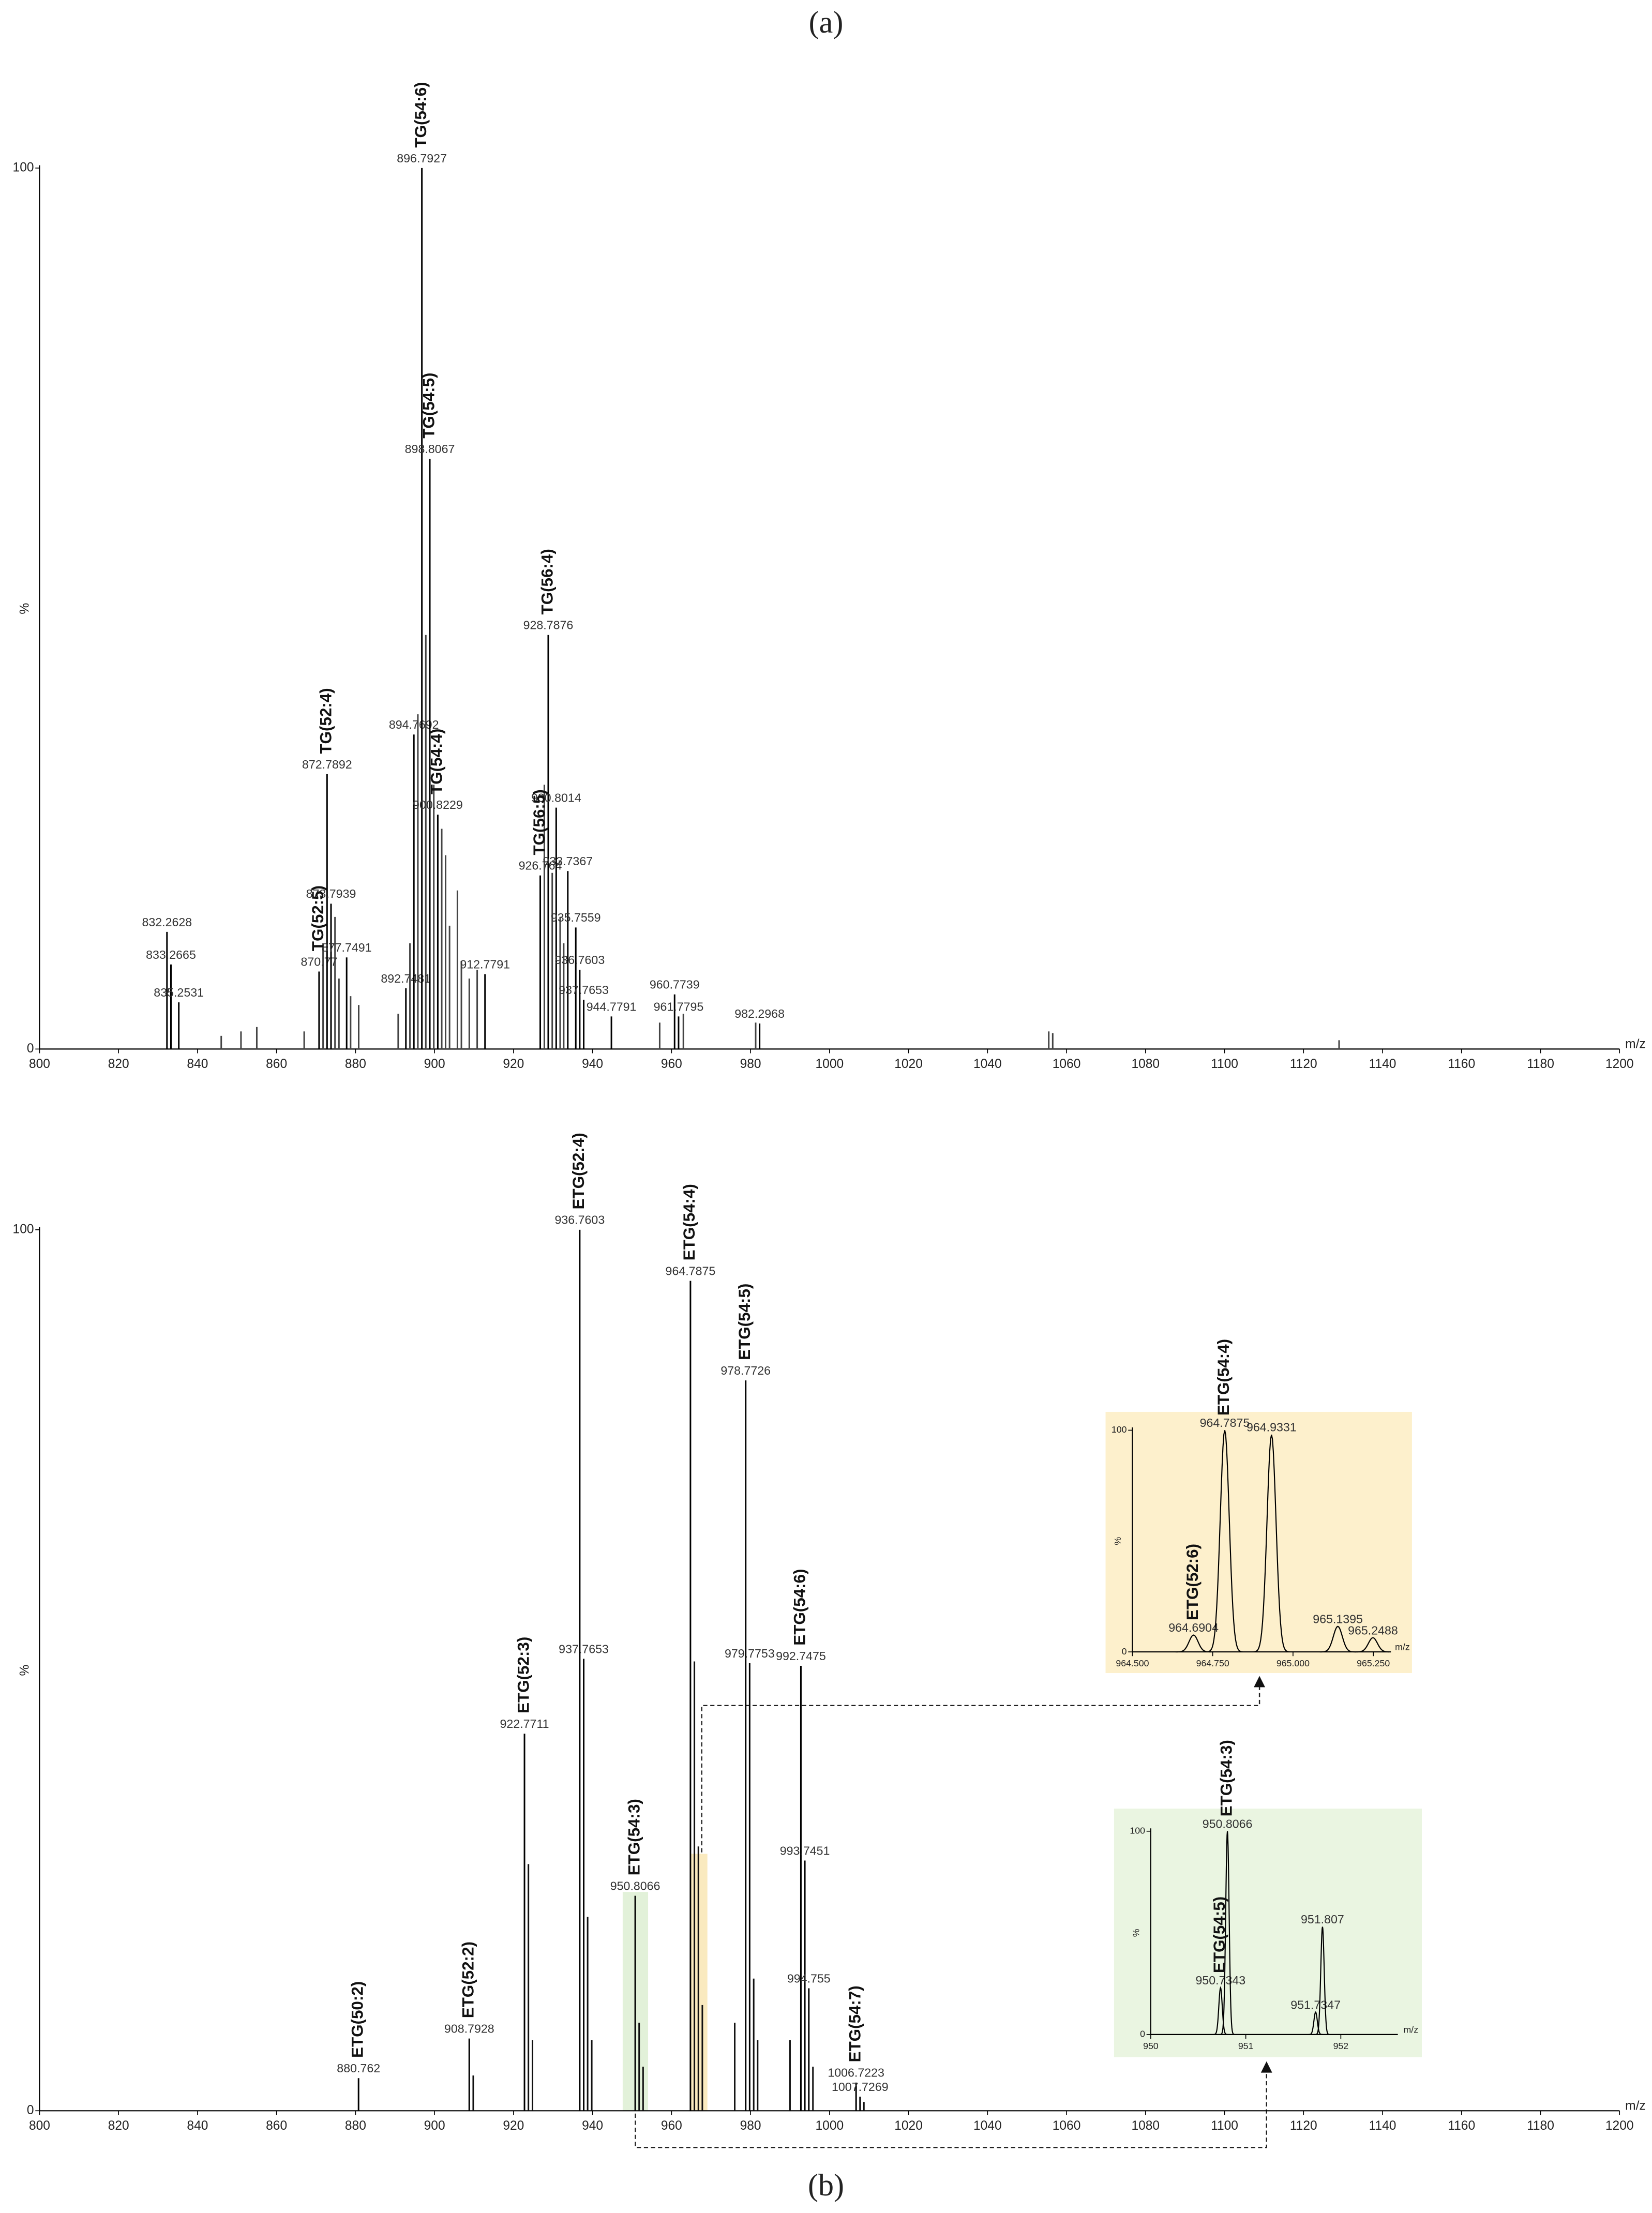 The height and width of the screenshot is (2213, 1652). Describe the element at coordinates (539, 822) in the screenshot. I see `peak-annotation: TG(56:5)` at that location.